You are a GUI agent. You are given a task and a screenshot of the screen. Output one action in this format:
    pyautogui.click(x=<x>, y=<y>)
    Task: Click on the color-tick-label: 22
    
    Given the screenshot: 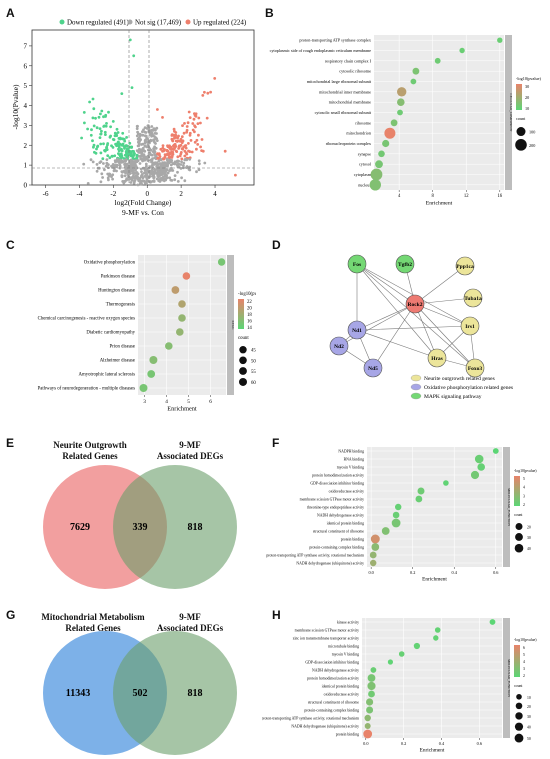 What is the action you would take?
    pyautogui.click(x=249, y=302)
    